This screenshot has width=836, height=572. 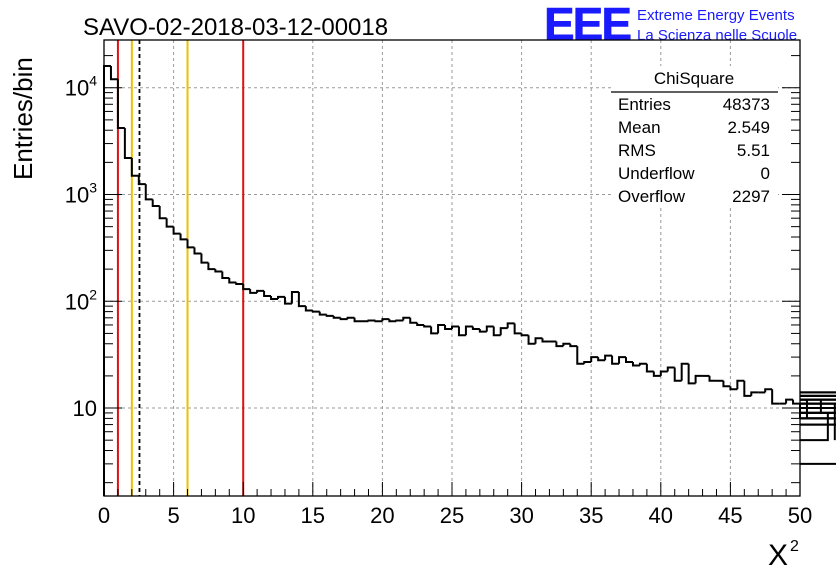 I want to click on x-axis-label-text: X, so click(x=778, y=555).